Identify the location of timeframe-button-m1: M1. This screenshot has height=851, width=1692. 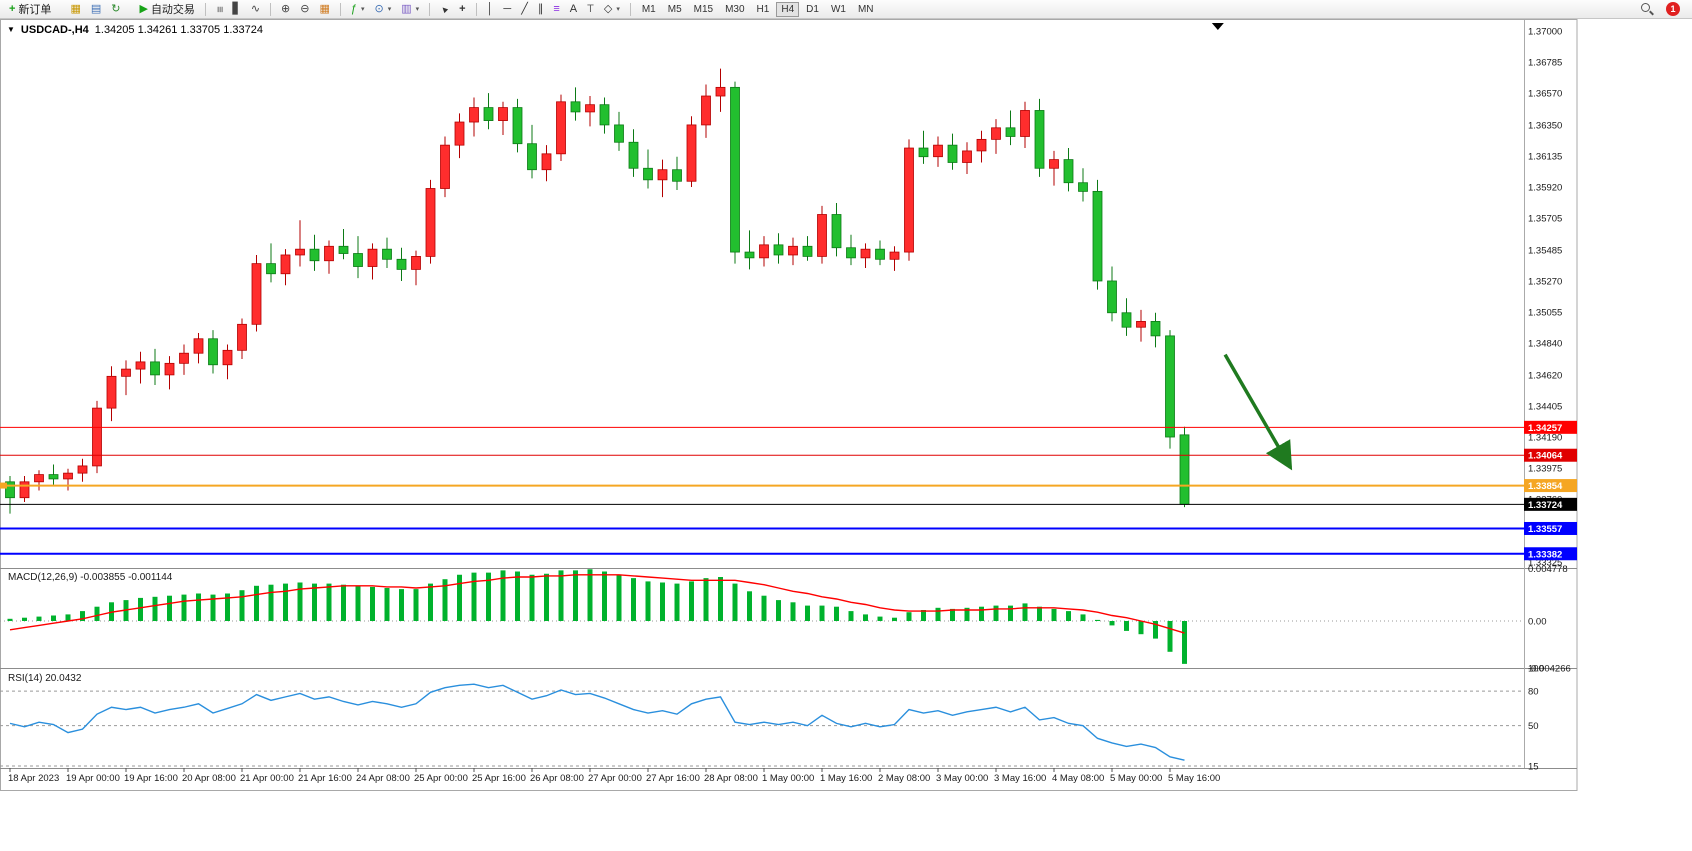
(649, 9).